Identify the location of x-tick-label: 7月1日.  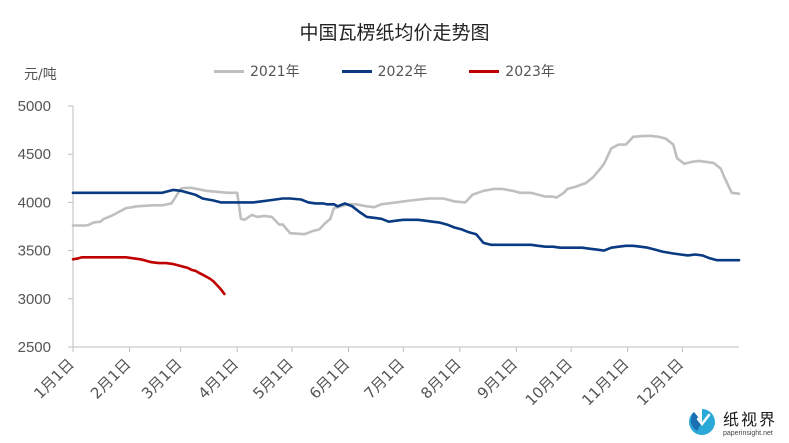
(384, 378).